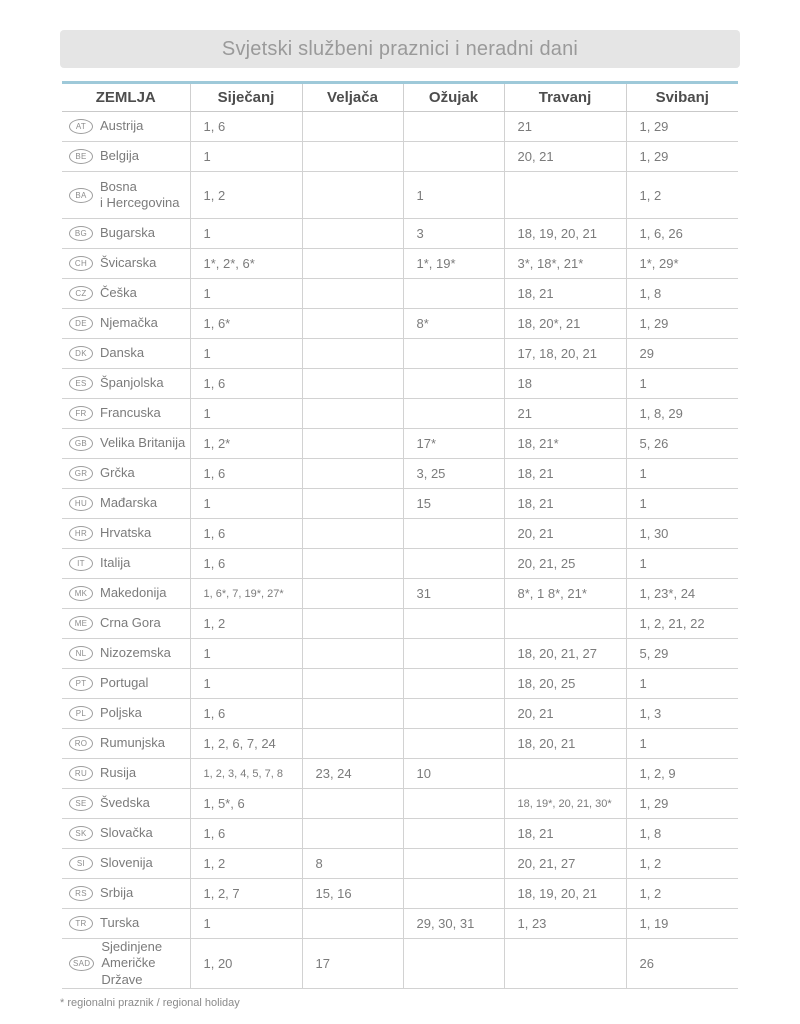 The width and height of the screenshot is (800, 1024). I want to click on month-cell: 8*, so click(453, 323).